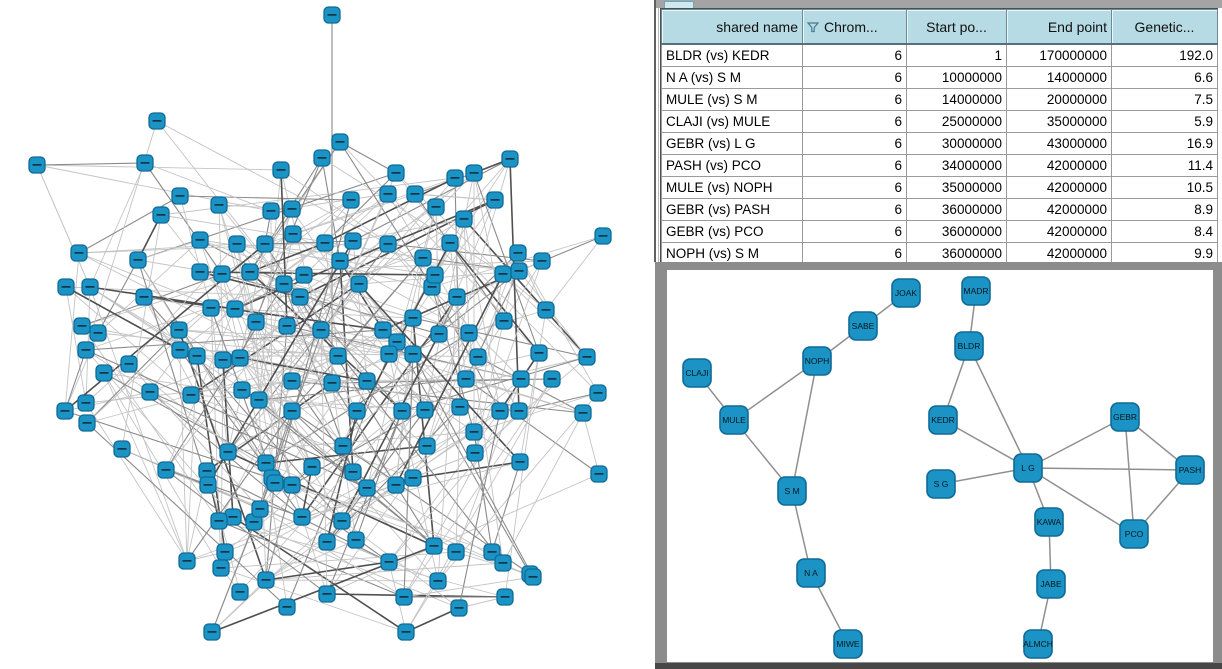 The image size is (1222, 669). What do you see at coordinates (679, 4) in the screenshot?
I see `table-tab` at bounding box center [679, 4].